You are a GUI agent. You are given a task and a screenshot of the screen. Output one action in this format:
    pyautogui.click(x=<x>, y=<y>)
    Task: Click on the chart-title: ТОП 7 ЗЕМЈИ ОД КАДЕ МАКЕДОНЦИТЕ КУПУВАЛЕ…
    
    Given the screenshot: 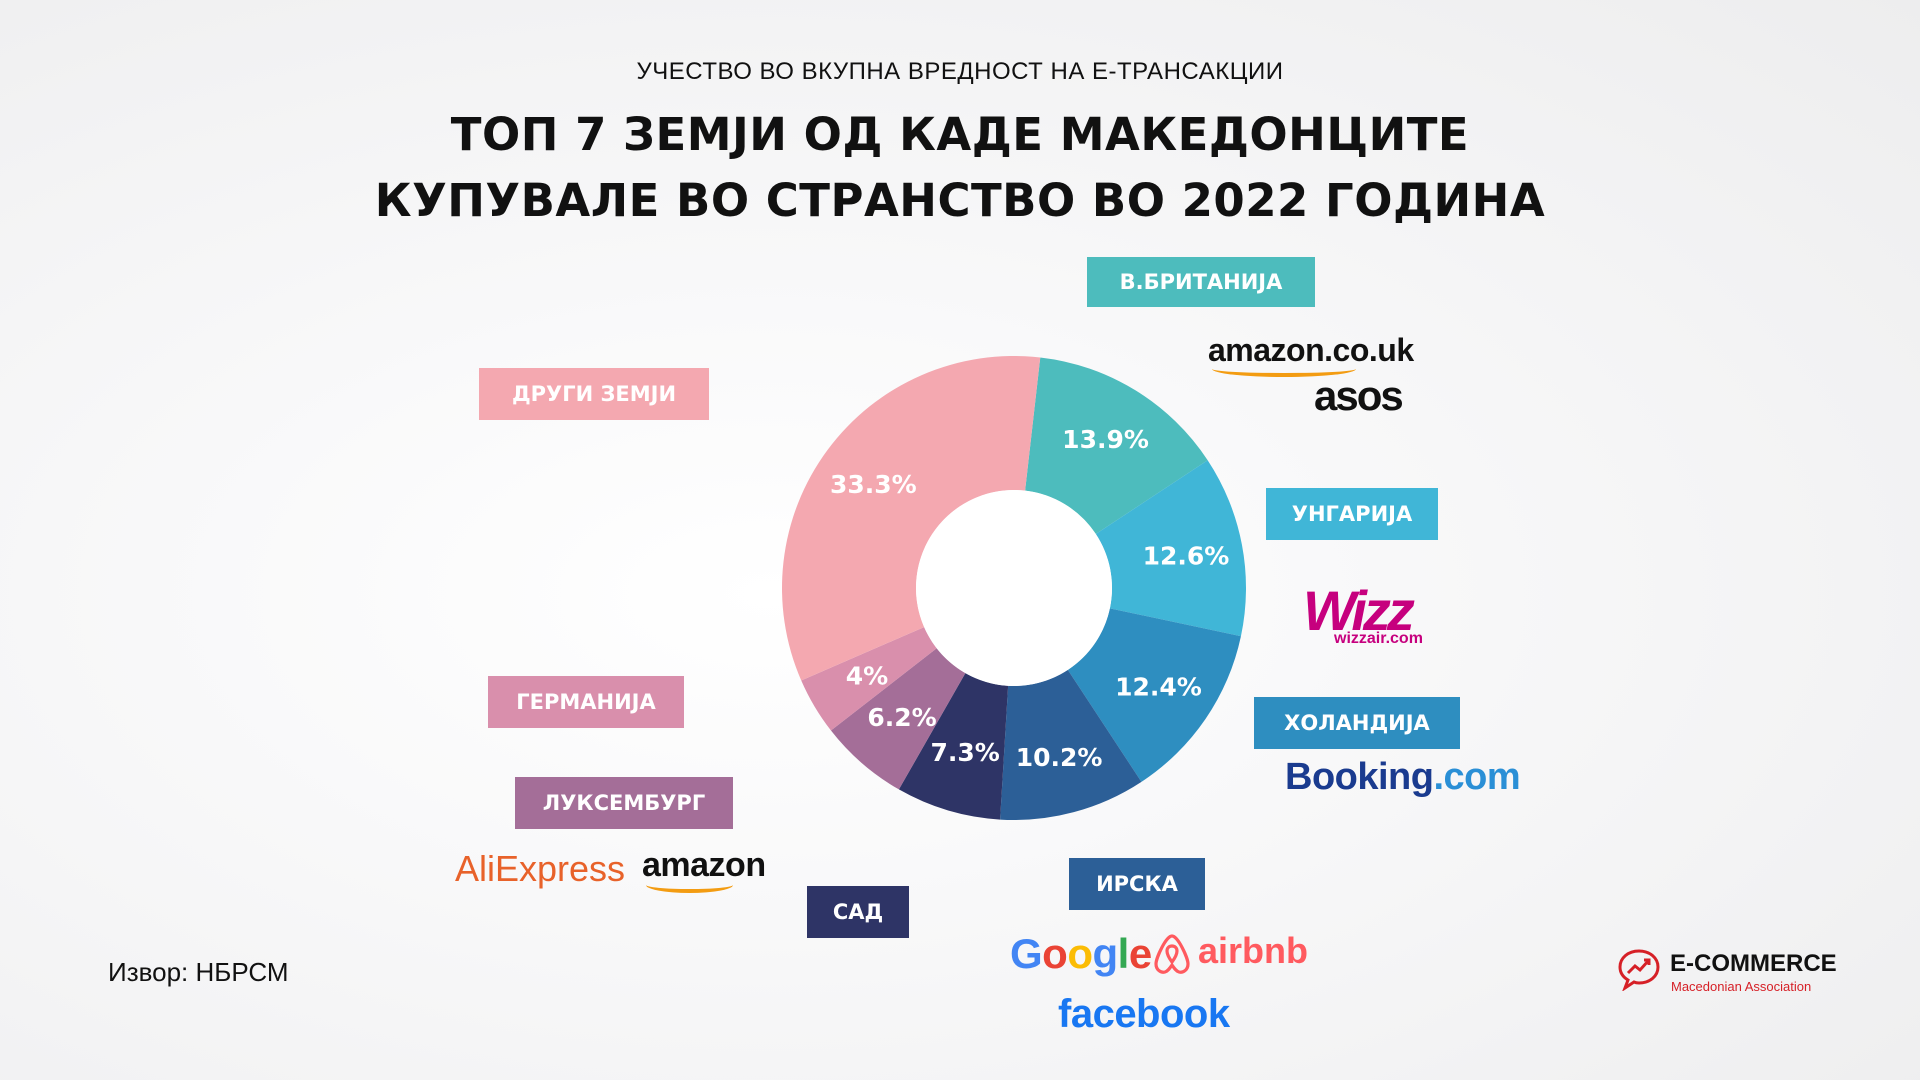 What is the action you would take?
    pyautogui.click(x=960, y=168)
    